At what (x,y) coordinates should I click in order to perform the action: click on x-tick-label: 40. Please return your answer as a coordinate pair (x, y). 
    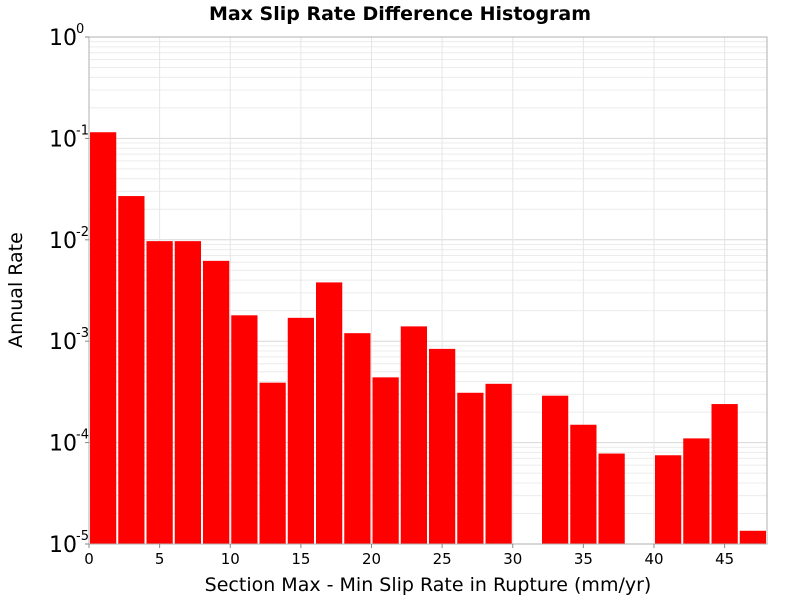
    Looking at the image, I should click on (653, 559).